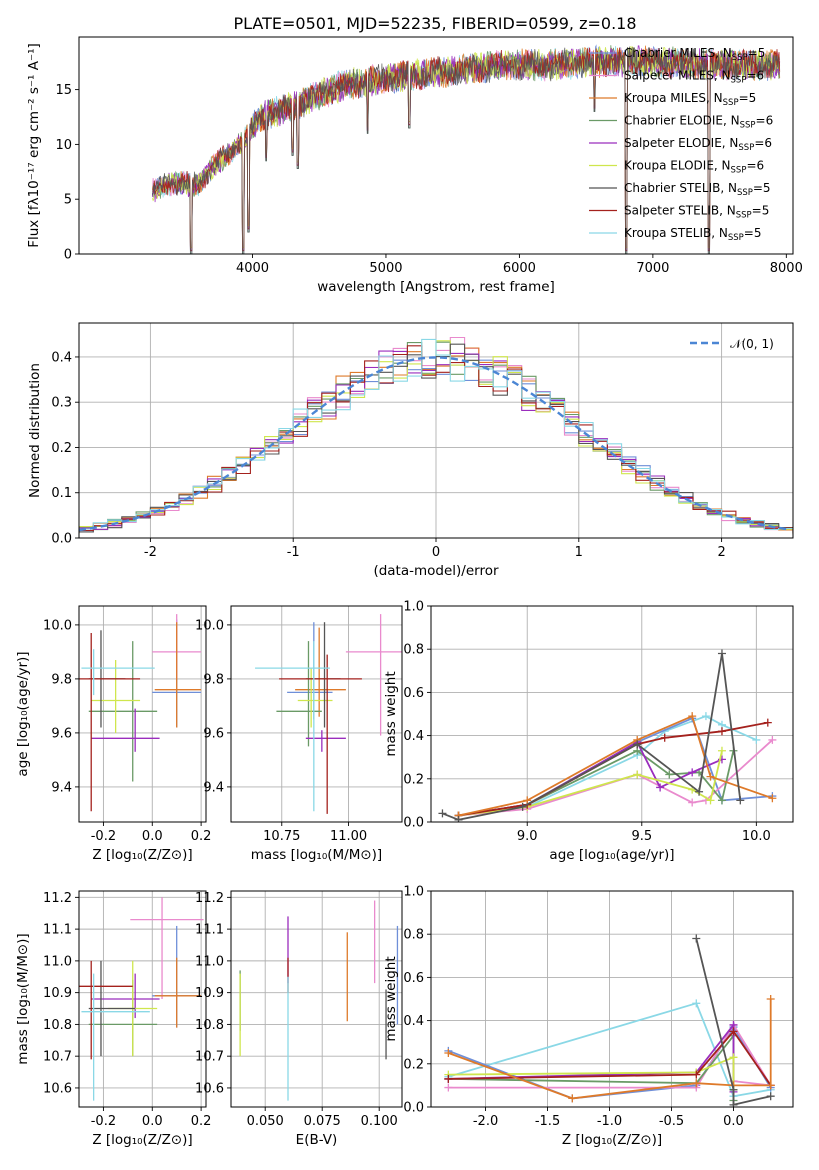  What do you see at coordinates (721, 552) in the screenshot?
I see `x-tick-label: 2` at bounding box center [721, 552].